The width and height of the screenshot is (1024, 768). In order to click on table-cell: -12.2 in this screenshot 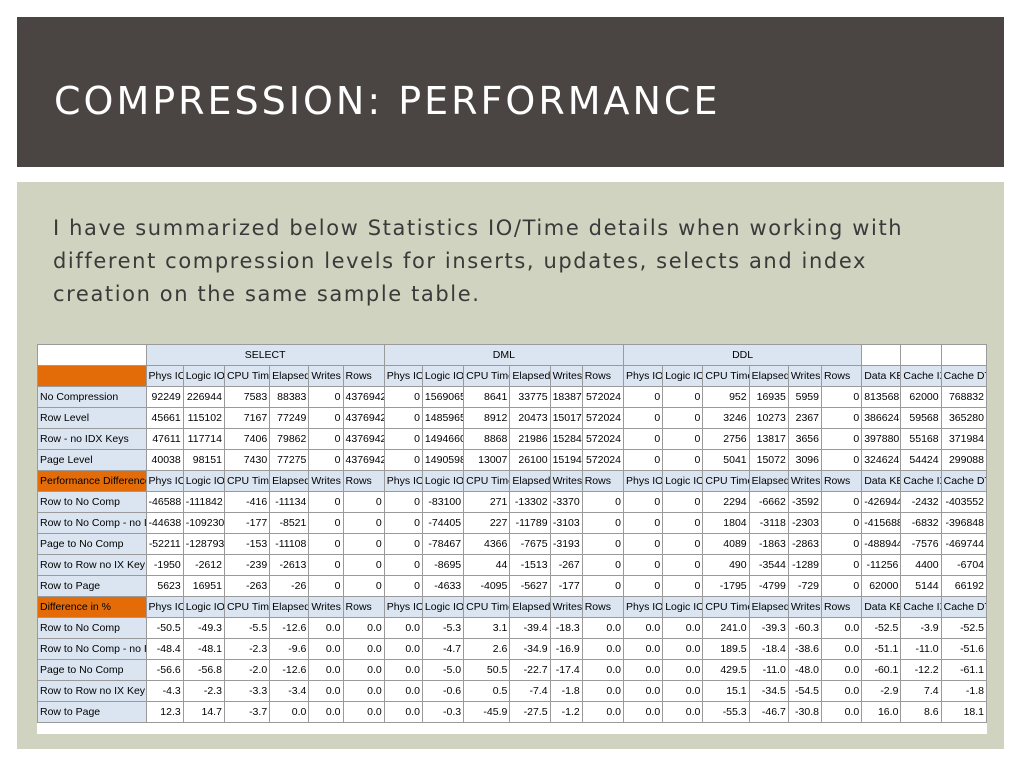, I will do `click(921, 670)`.